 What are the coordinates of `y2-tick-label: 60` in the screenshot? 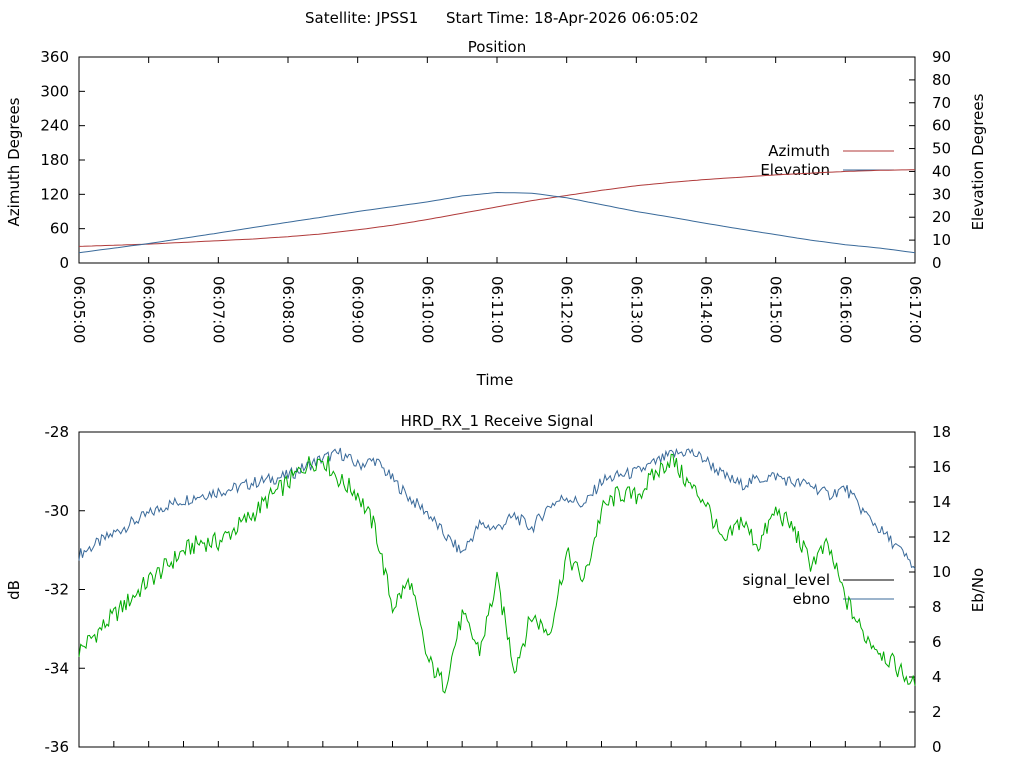 It's located at (941, 126).